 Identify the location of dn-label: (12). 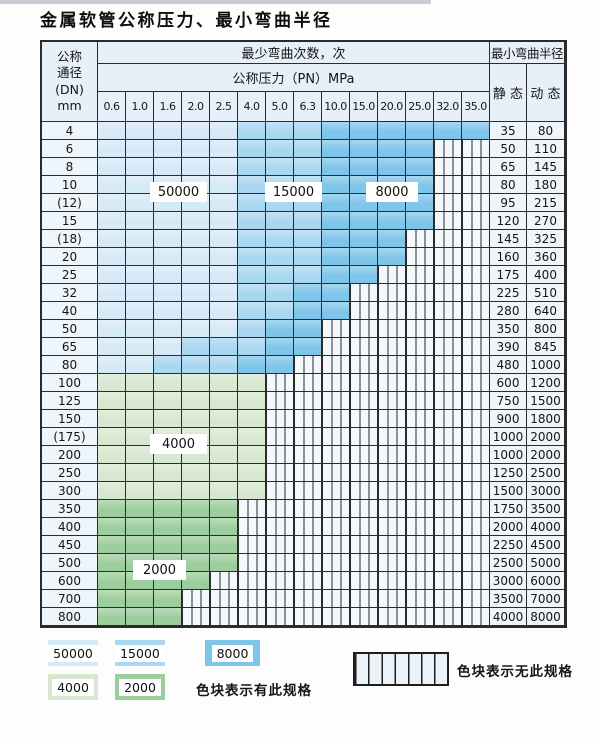
(70, 203).